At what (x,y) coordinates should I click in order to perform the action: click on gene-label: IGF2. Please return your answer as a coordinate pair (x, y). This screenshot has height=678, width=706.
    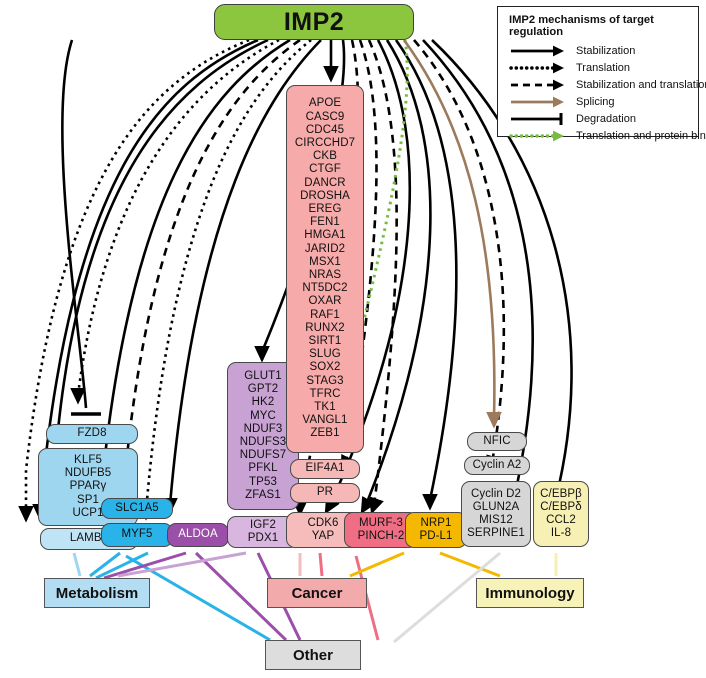
    Looking at the image, I should click on (263, 524).